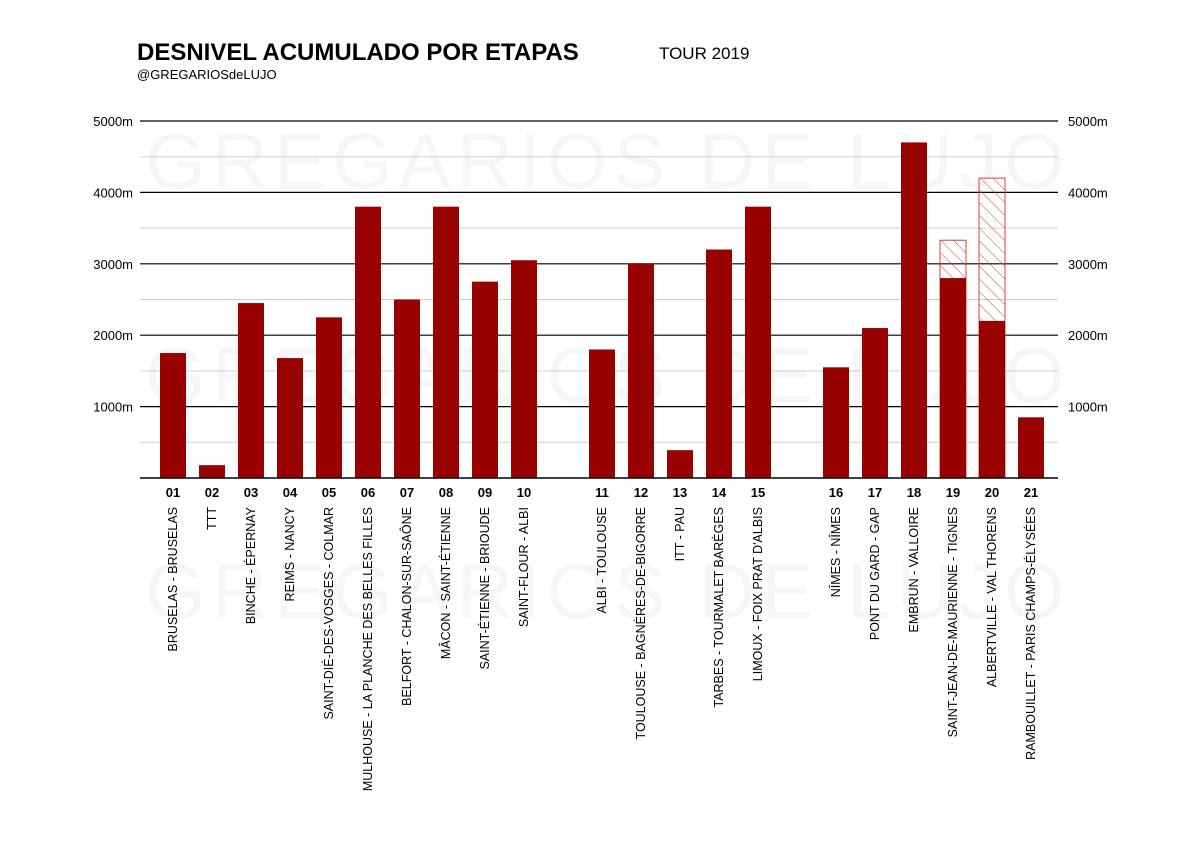 This screenshot has height=853, width=1200. Describe the element at coordinates (406, 606) in the screenshot. I see `stage-name-label: BELFORT - CHALON-SUR-SAÔNE` at that location.